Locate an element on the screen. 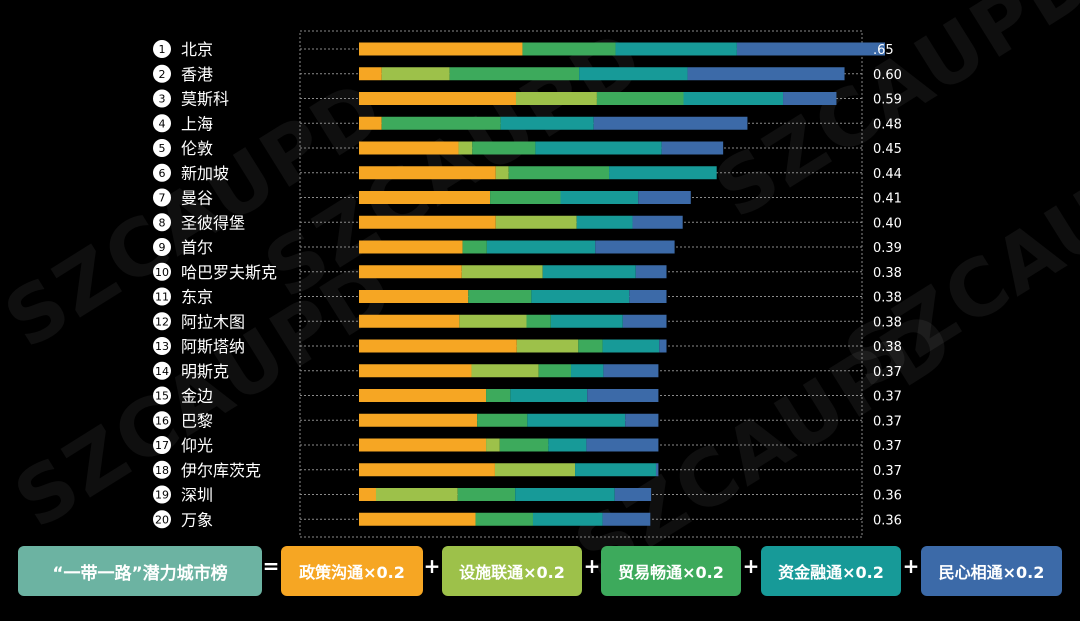 This screenshot has width=1080, height=621. rank-number: 12 is located at coordinates (162, 321).